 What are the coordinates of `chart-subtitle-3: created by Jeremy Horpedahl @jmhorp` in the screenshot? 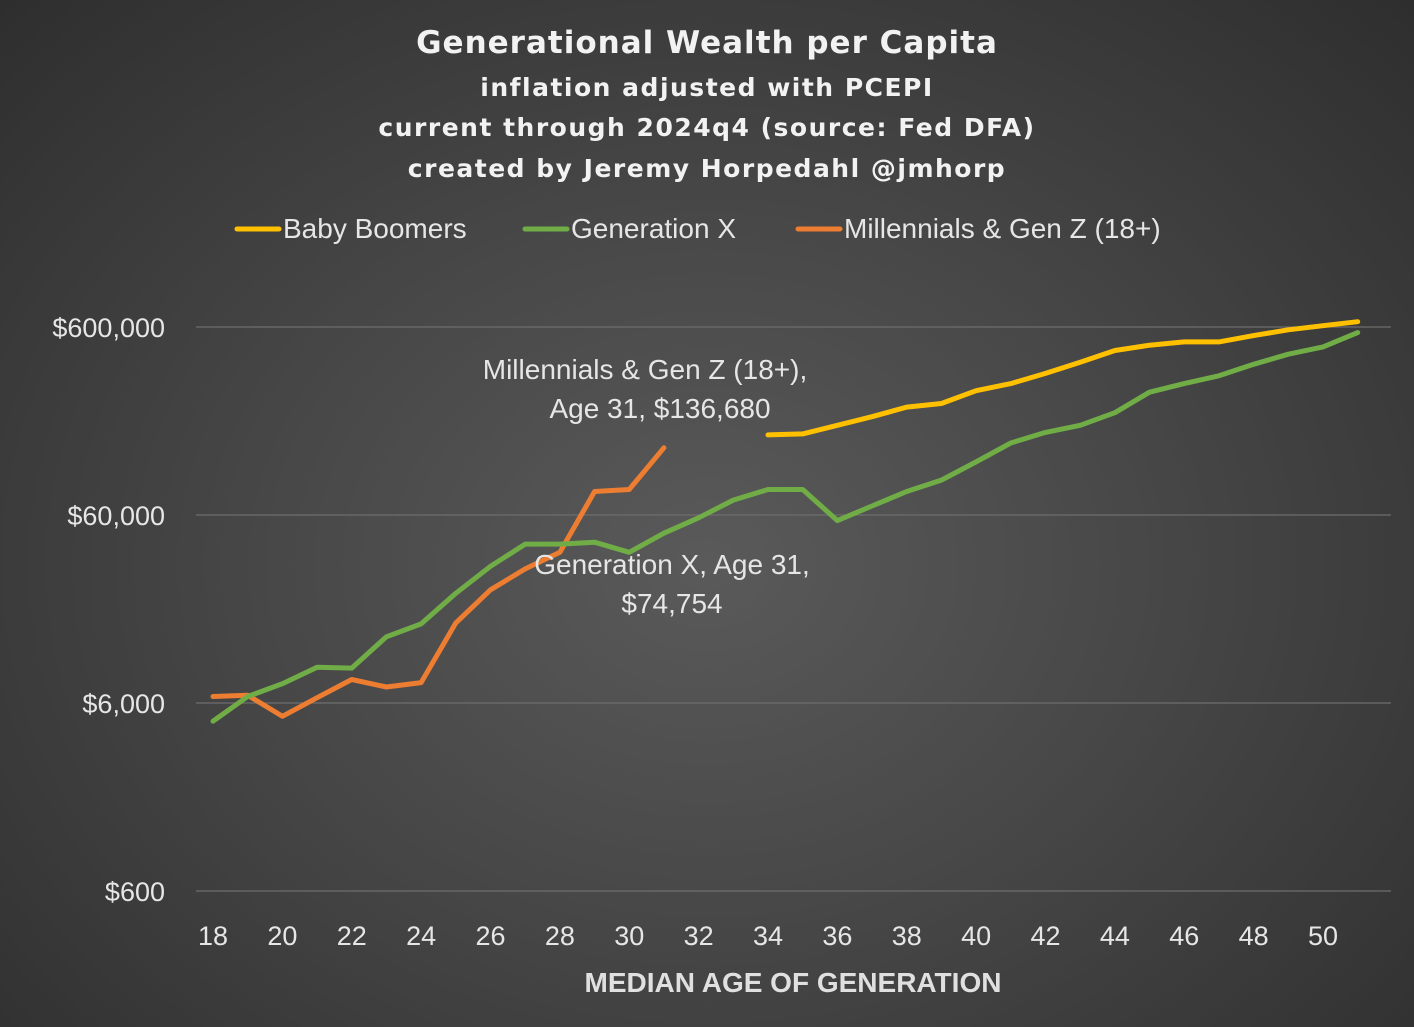 It's located at (707, 168).